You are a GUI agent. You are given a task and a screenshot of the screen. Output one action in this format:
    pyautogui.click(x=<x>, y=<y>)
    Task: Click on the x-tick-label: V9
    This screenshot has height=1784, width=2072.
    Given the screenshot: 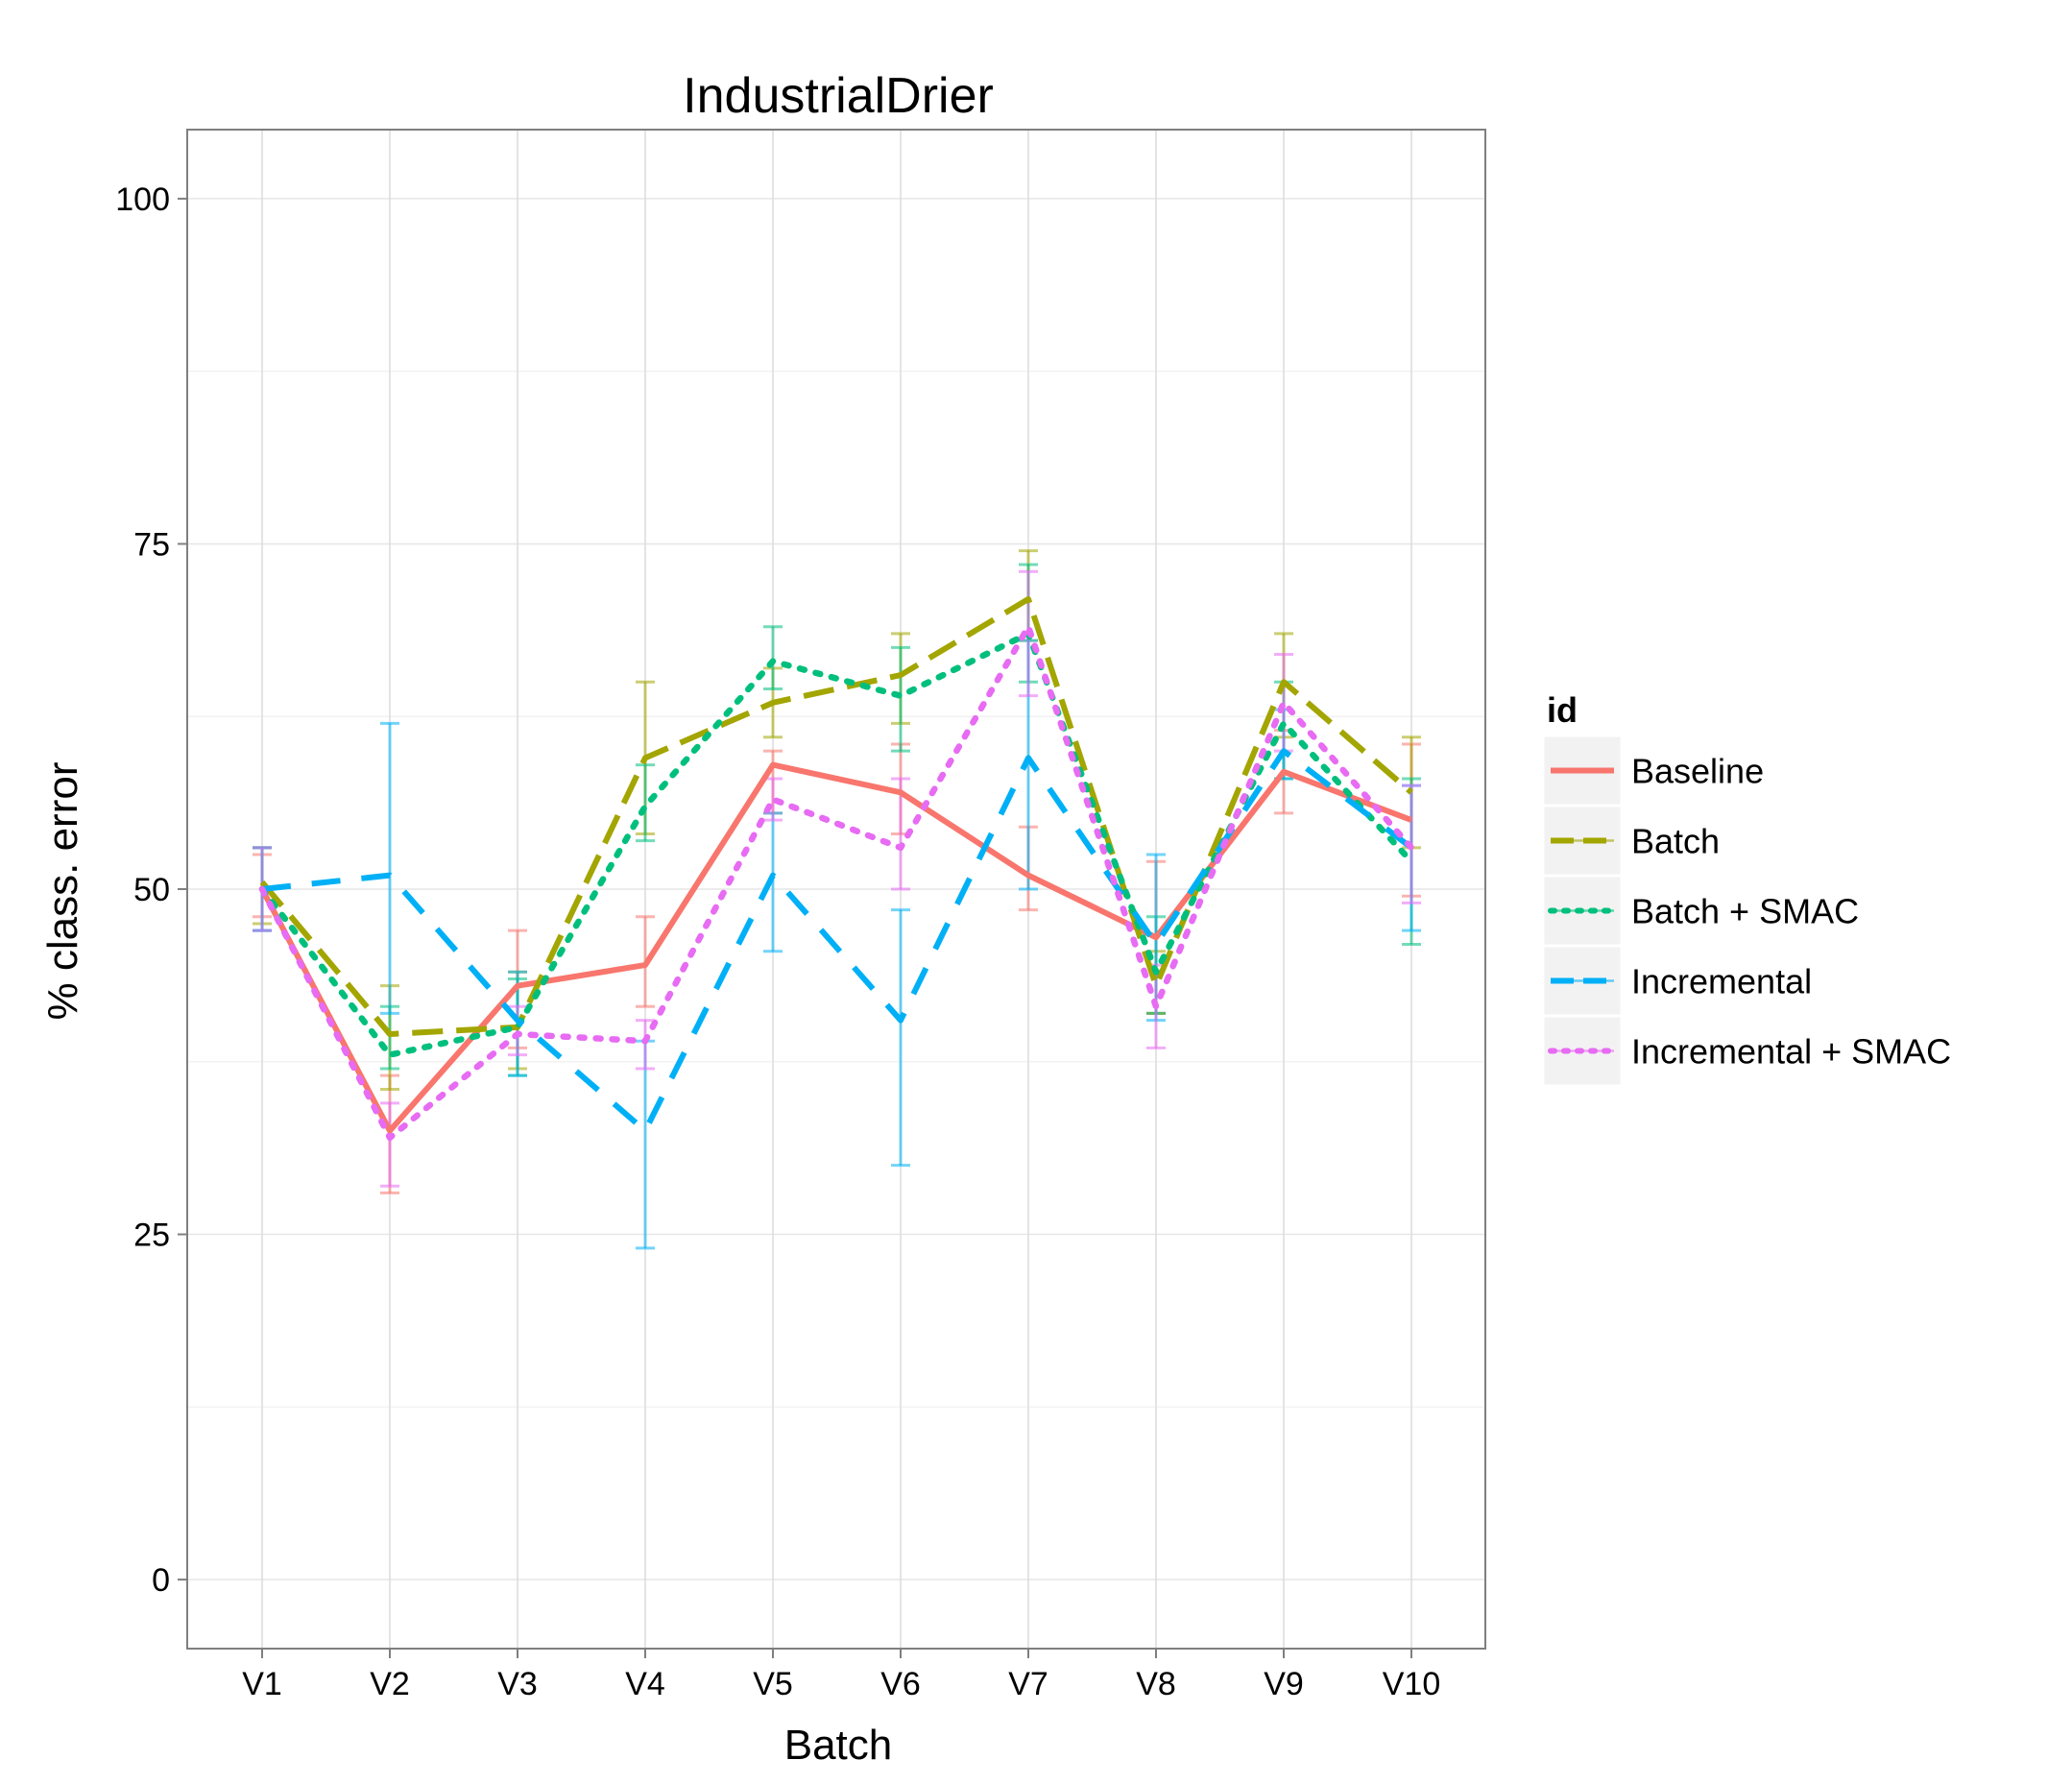 What is the action you would take?
    pyautogui.click(x=1284, y=1684)
    